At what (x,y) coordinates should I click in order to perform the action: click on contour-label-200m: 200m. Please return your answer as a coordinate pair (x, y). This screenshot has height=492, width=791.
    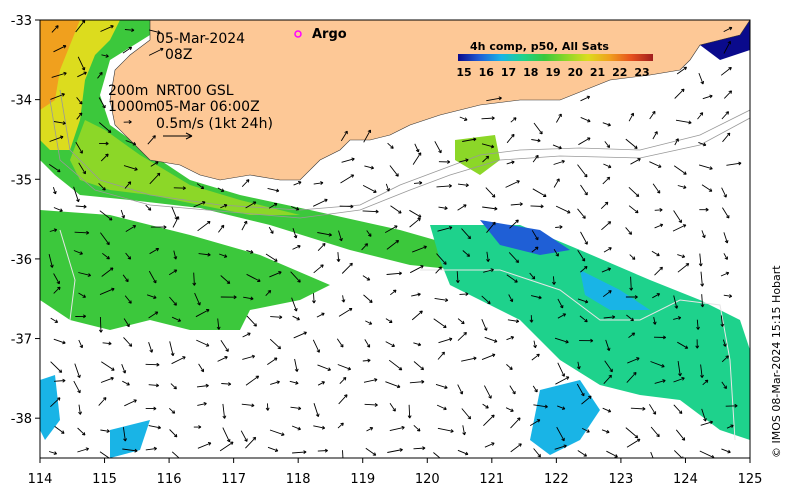
    Looking at the image, I should click on (128, 91).